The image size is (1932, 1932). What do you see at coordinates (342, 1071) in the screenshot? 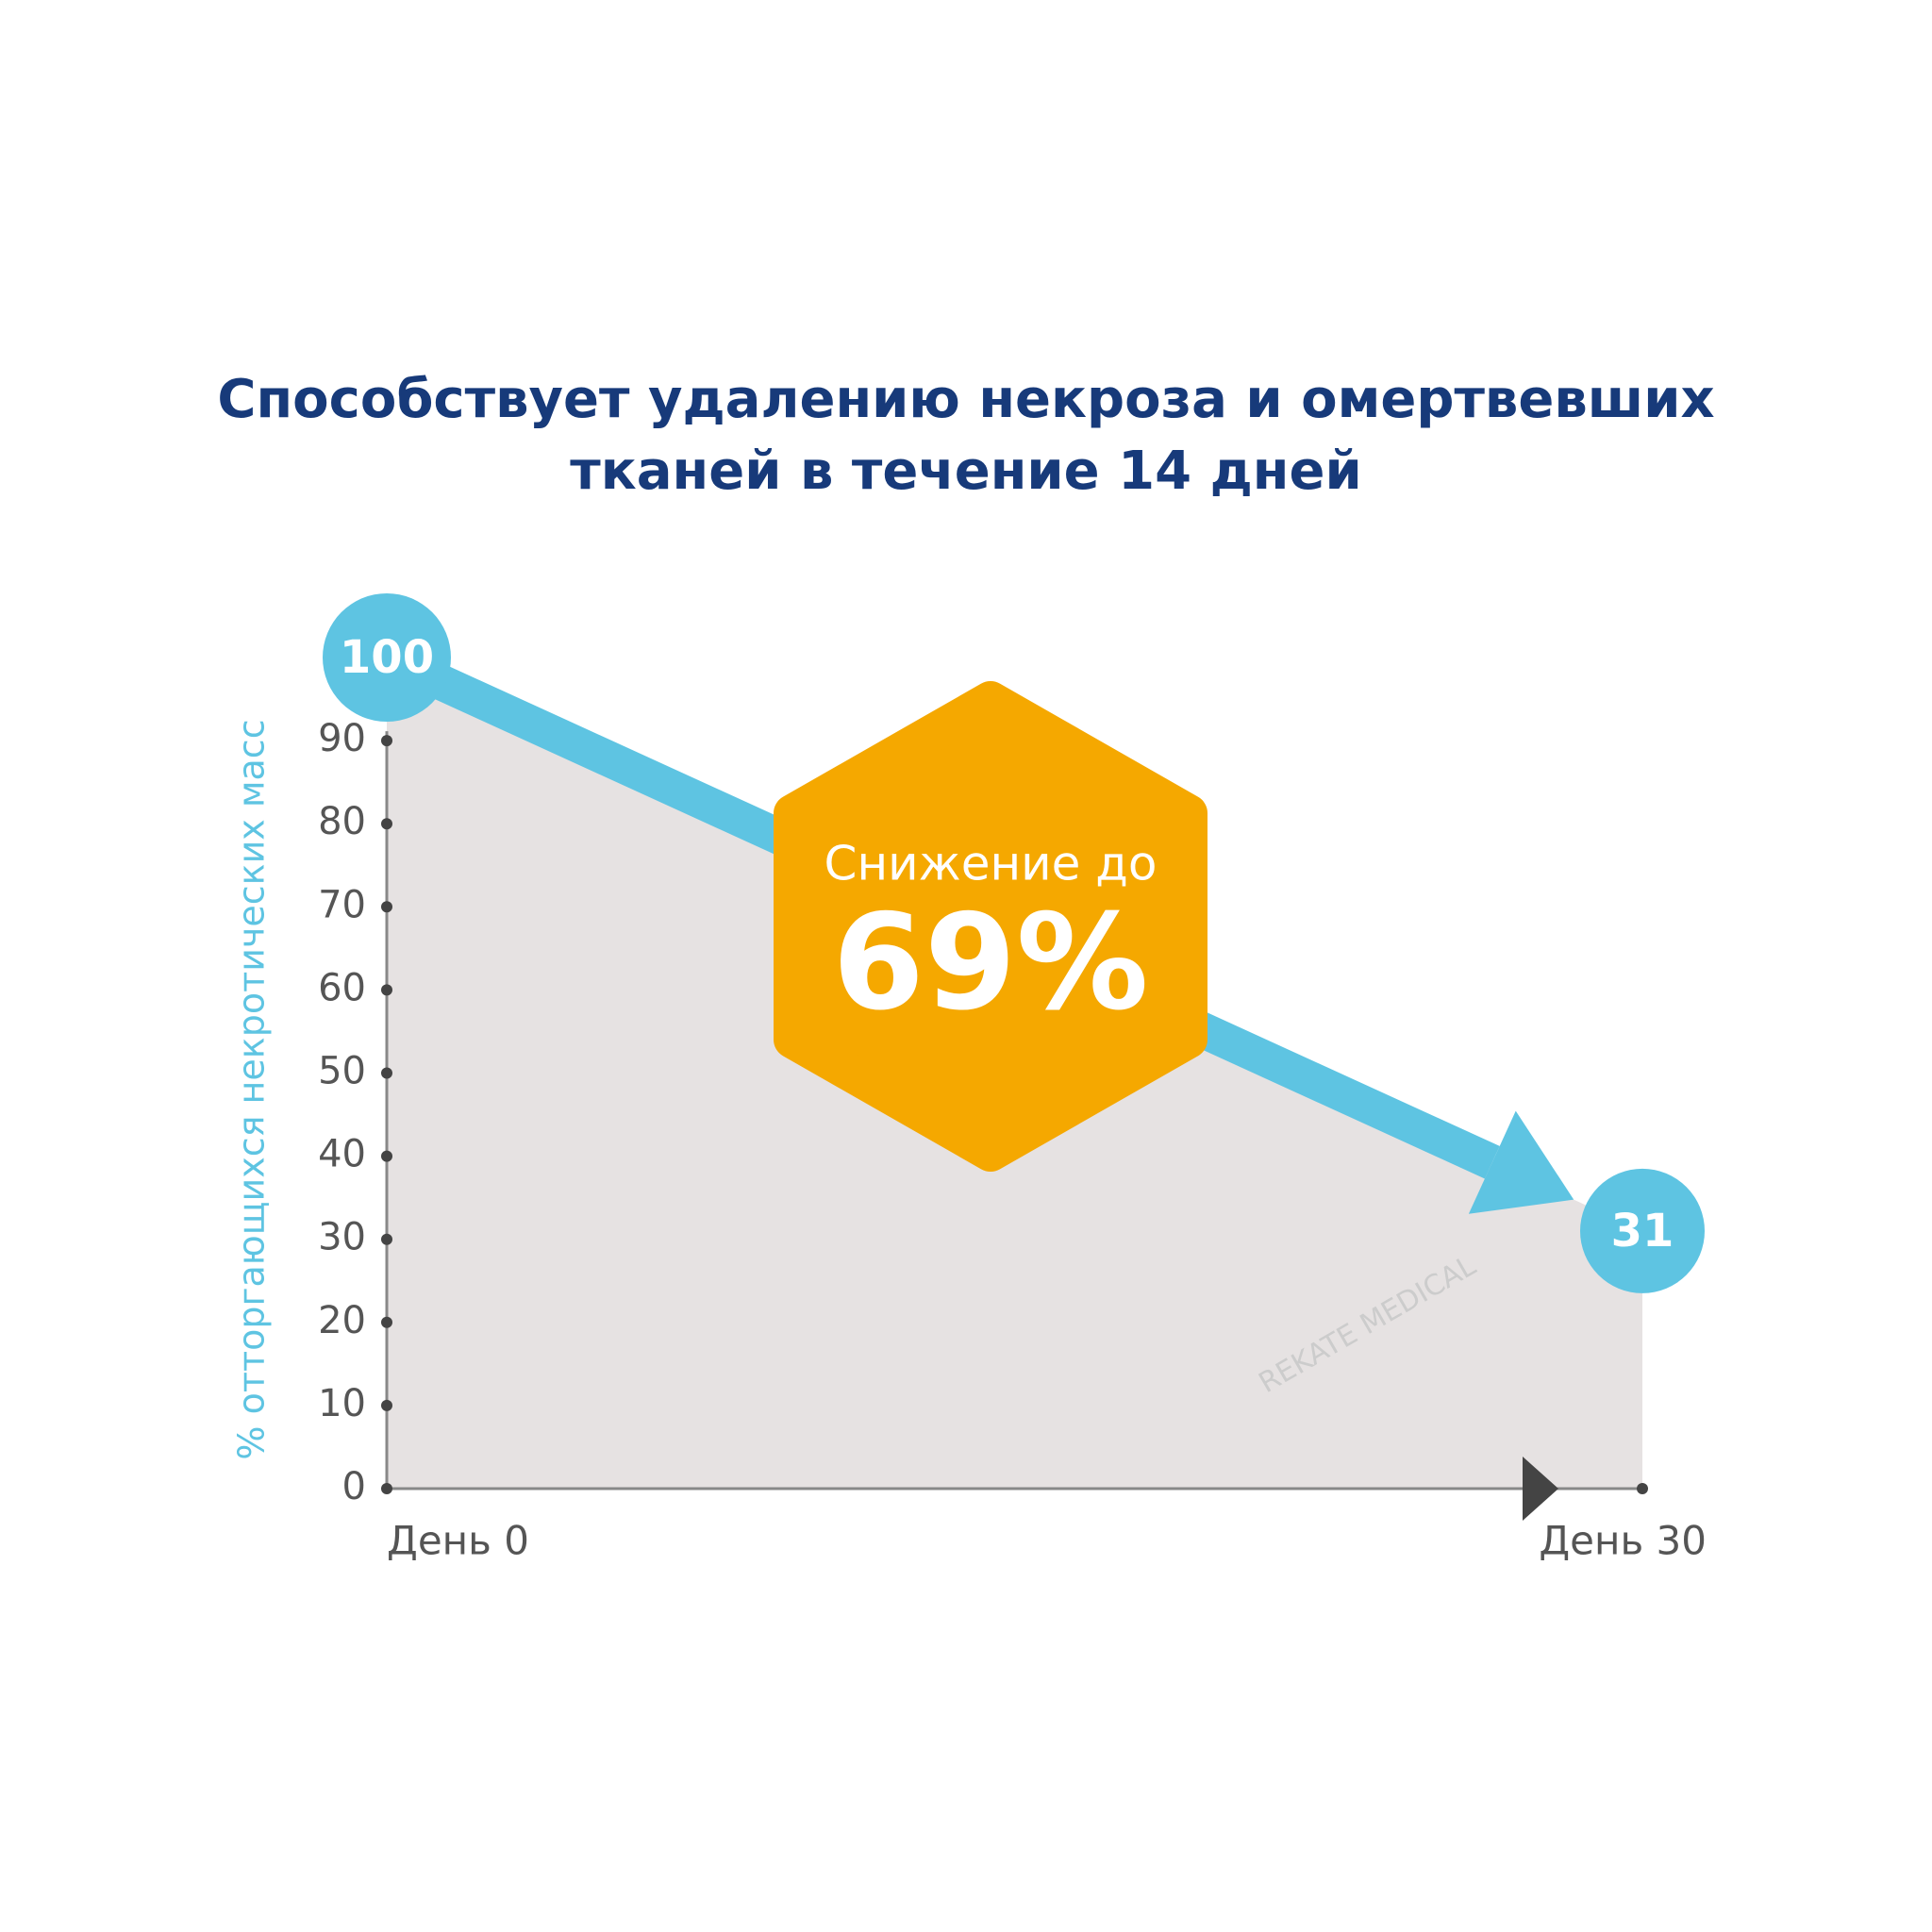
I see `y-tick-label: 50` at bounding box center [342, 1071].